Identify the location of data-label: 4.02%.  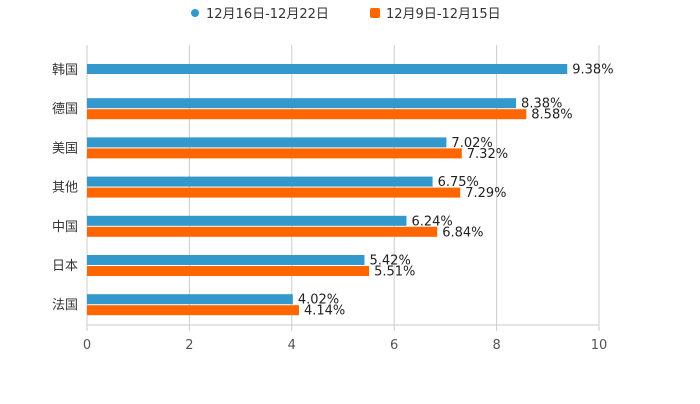
(318, 300).